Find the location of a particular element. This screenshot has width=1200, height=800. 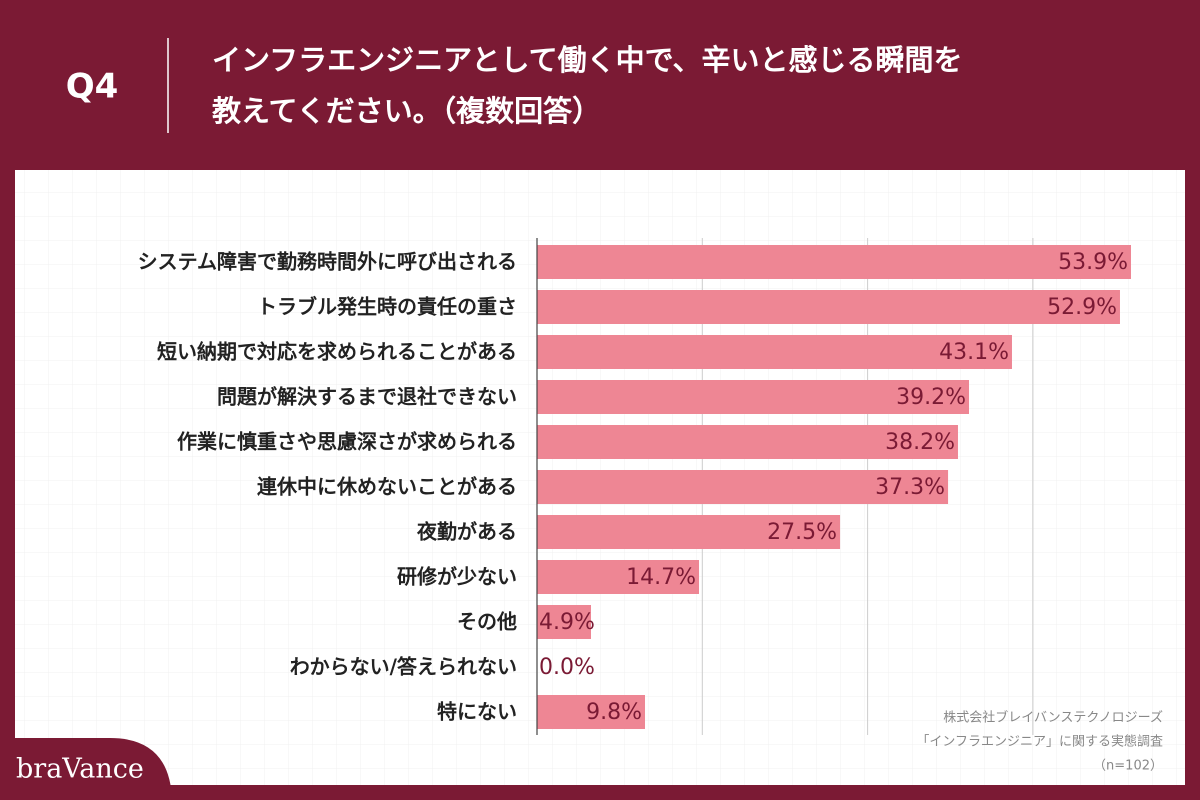

title-line: 教えてください。（複数回答） is located at coordinates (406, 111).